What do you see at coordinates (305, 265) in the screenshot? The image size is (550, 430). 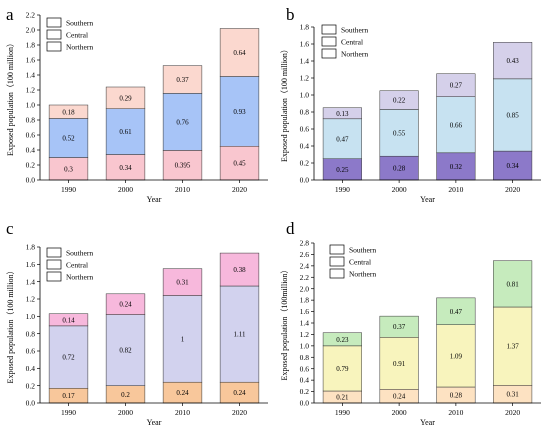 I see `y-tick-label: 2.4` at bounding box center [305, 265].